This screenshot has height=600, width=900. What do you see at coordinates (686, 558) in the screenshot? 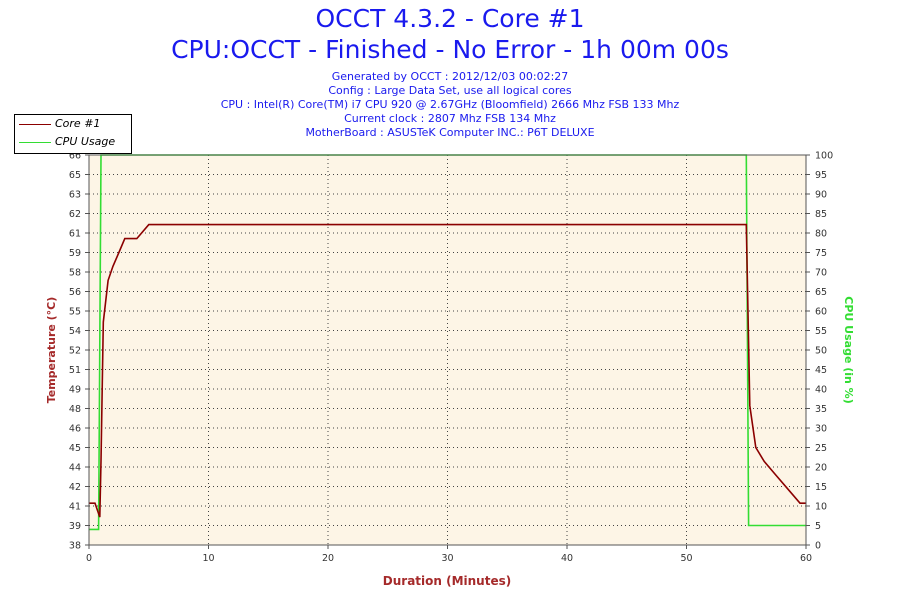
I see `x-tick-label: 50` at bounding box center [686, 558].